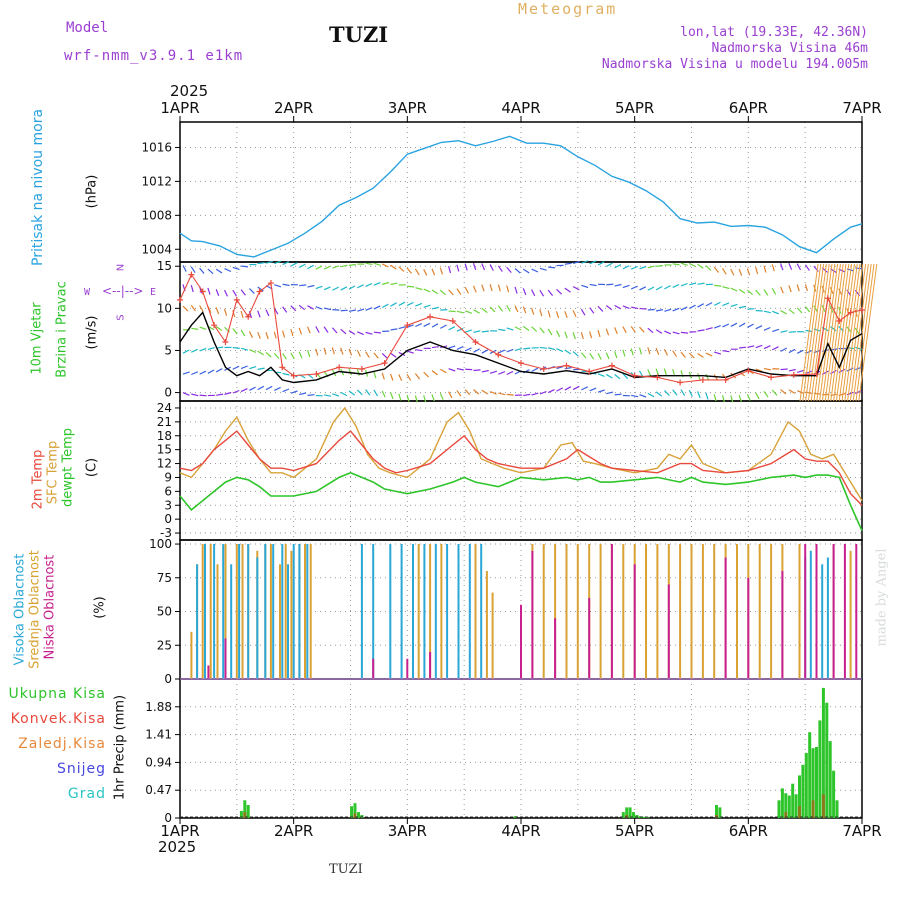  Describe the element at coordinates (168, 505) in the screenshot. I see `temp-ytick-label: 3` at that location.